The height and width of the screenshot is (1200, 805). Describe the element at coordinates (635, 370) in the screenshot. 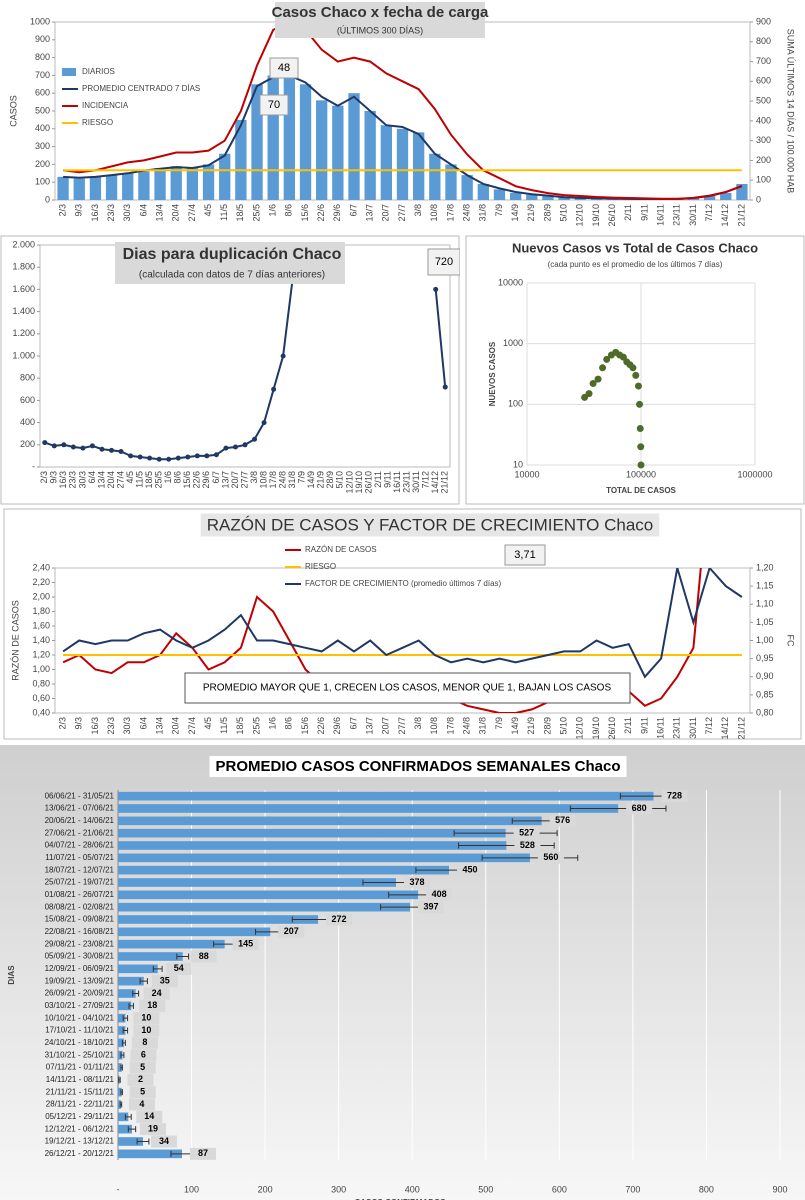

I see `panel-border` at that location.